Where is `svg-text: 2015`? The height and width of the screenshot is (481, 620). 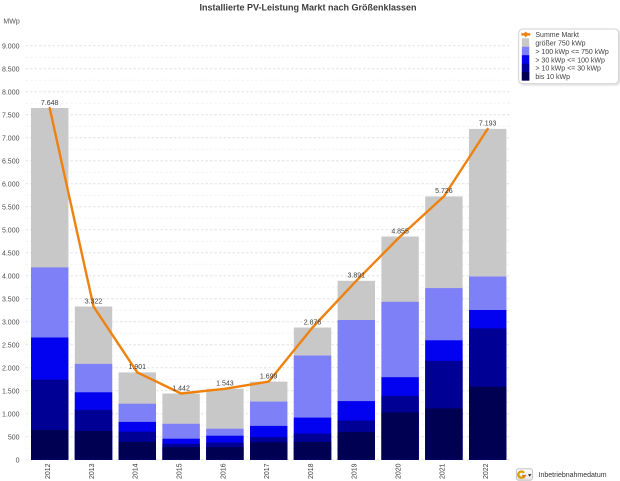 svg-text: 2015 is located at coordinates (180, 471).